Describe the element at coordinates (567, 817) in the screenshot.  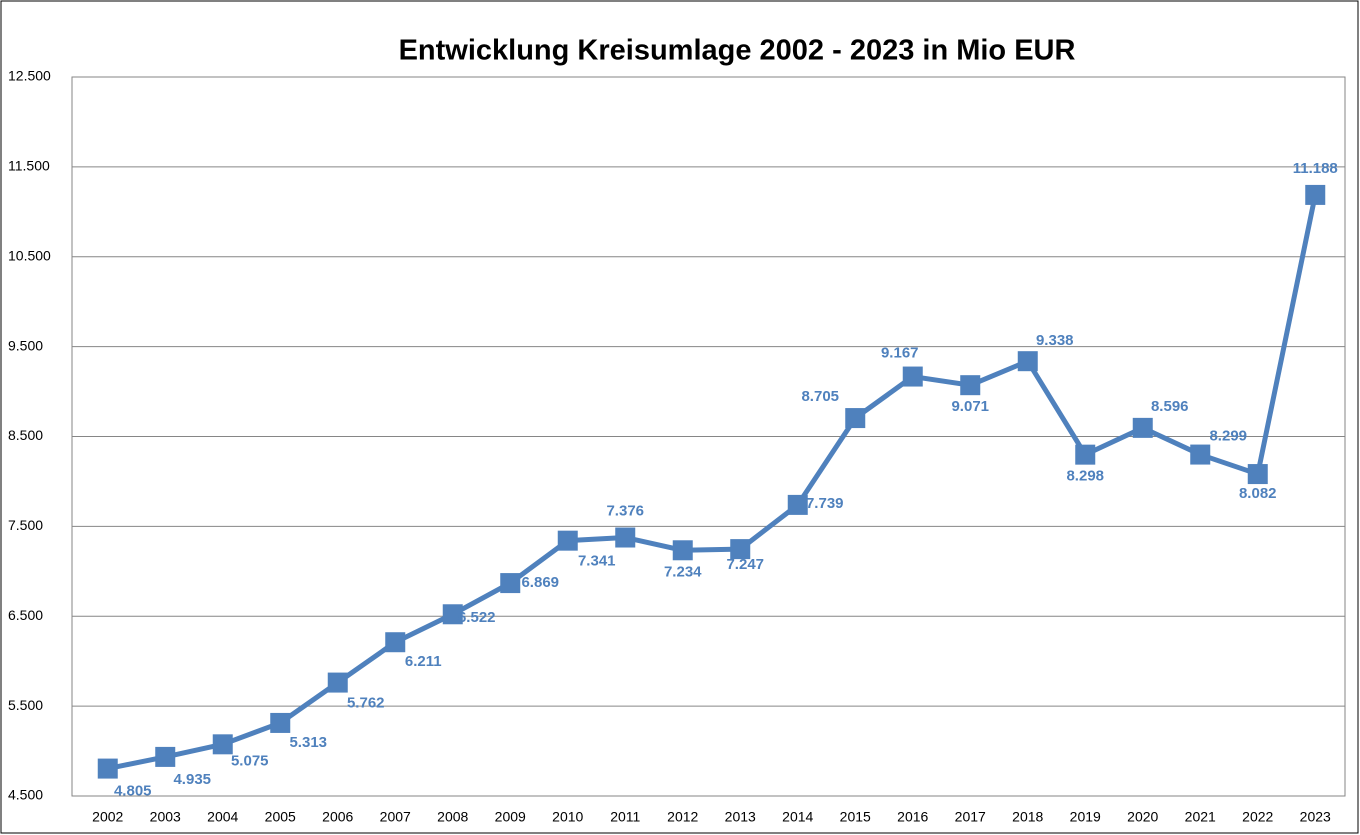
I see `x-tick-label: 2010` at that location.